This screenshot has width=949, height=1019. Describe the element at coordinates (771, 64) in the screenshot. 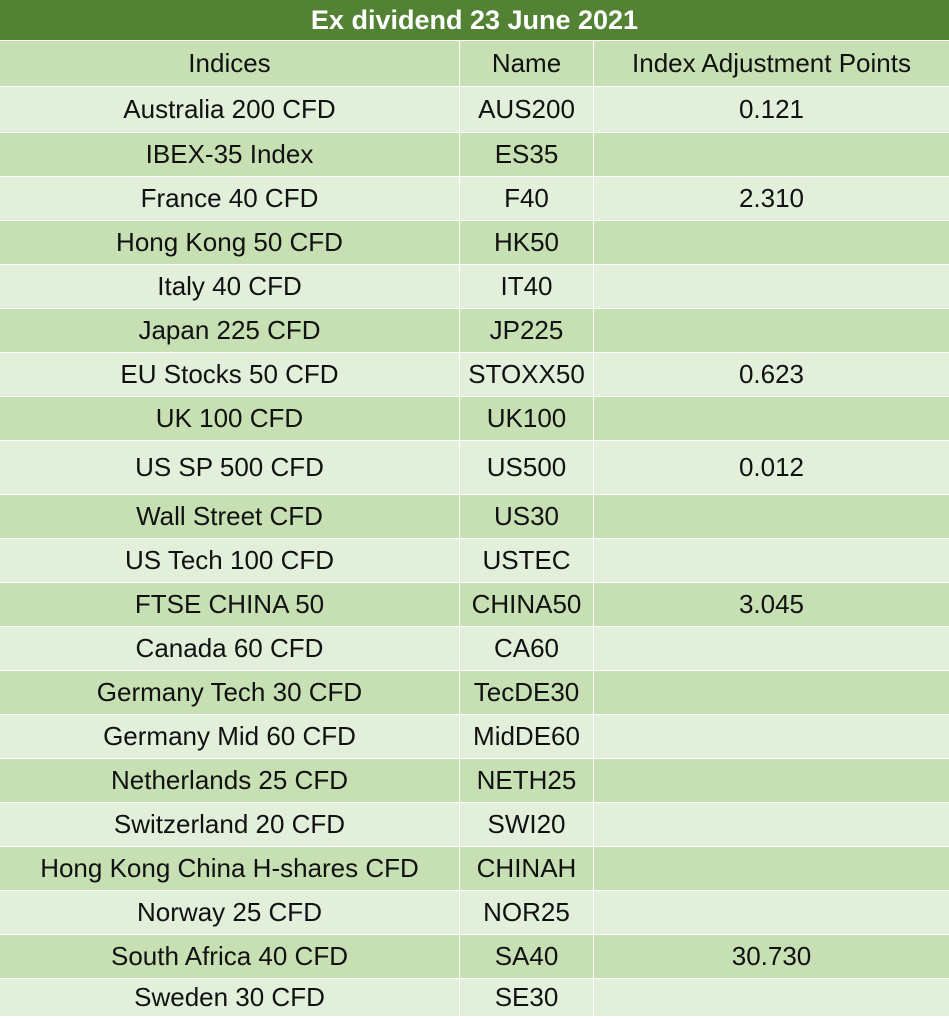

I see `header-adjustment-points: Index Adjustment Points` at that location.